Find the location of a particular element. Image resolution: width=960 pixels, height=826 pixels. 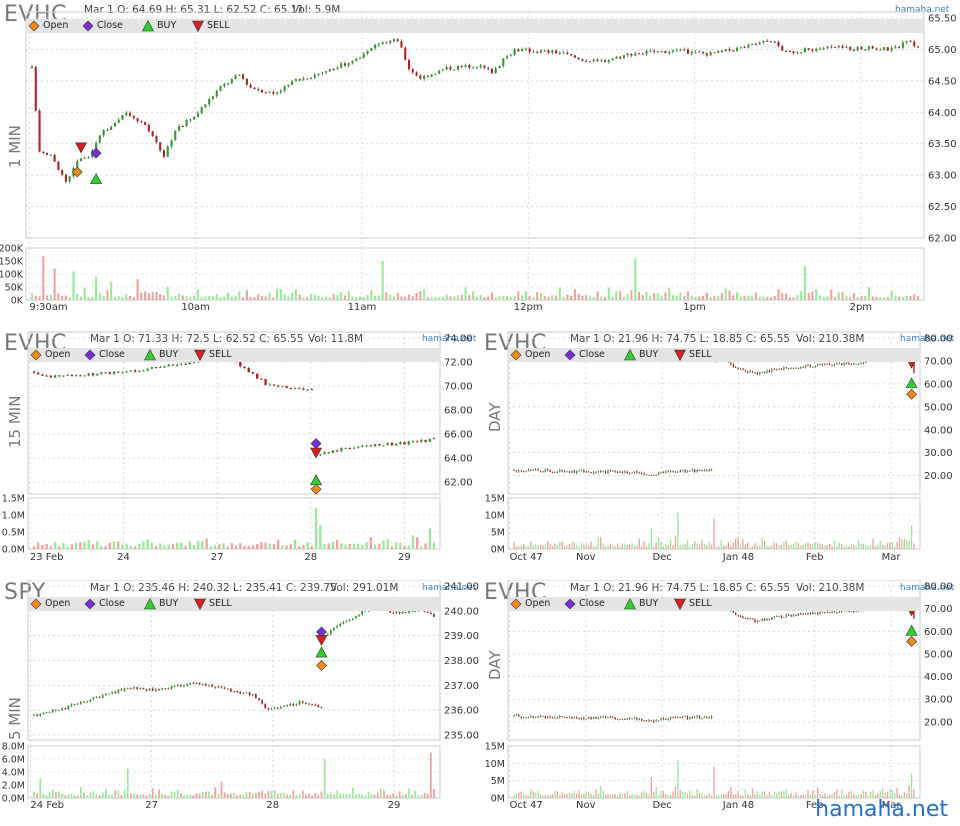

open-icon is located at coordinates (516, 355).